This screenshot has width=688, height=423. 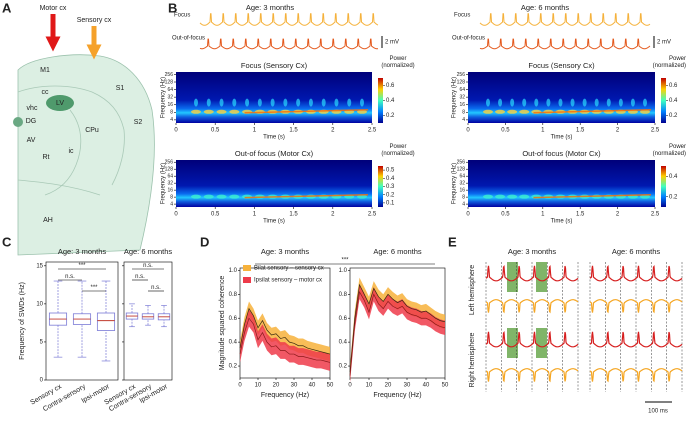 I want to click on legend-label: Ipsilat sensory – motor cx, so click(x=288, y=281).